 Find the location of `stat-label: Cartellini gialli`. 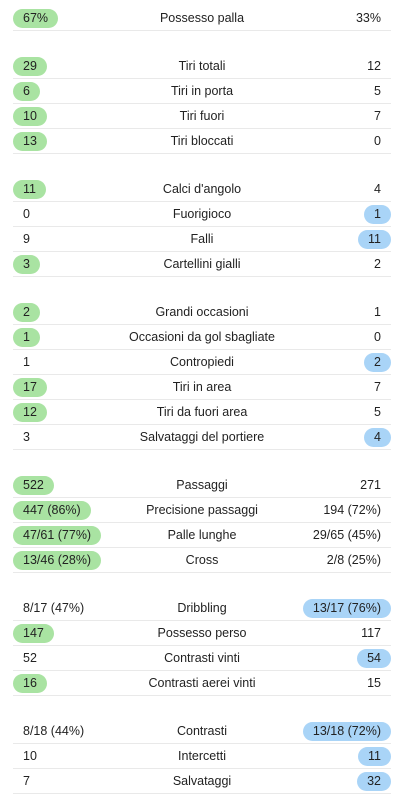

stat-label: Cartellini gialli is located at coordinates (202, 264).